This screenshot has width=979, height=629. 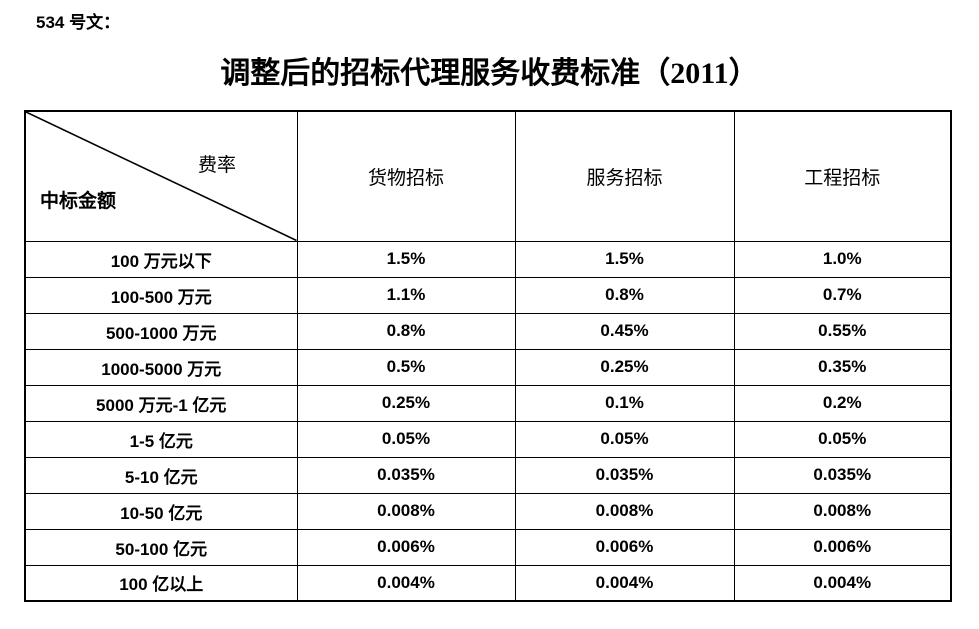 I want to click on fee-value-cell: 1.0%, so click(x=842, y=259).